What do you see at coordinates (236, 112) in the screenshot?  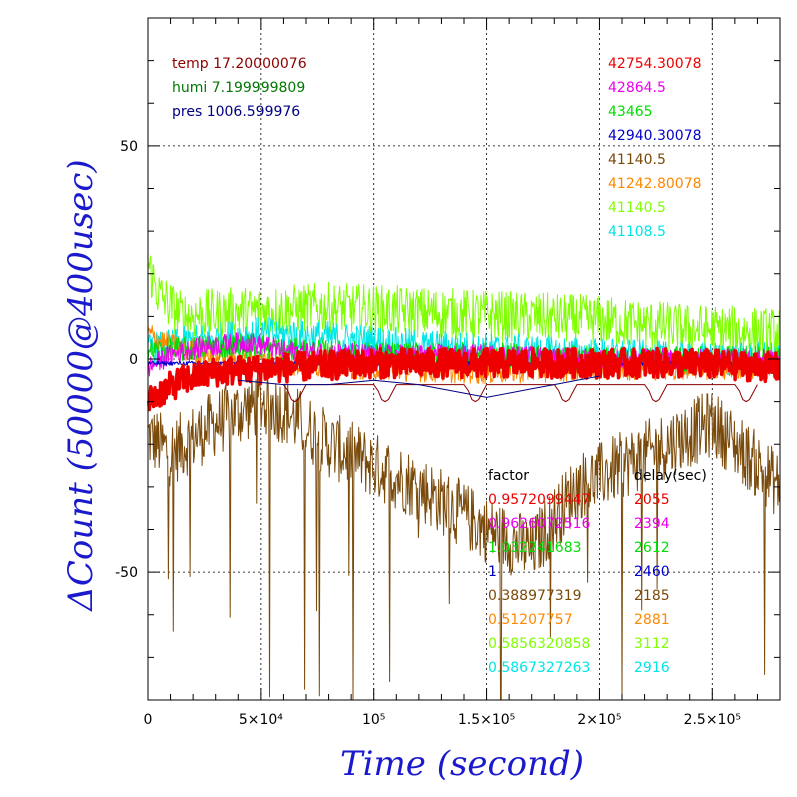 I see `env-legend-entry: pres 1006.599976` at bounding box center [236, 112].